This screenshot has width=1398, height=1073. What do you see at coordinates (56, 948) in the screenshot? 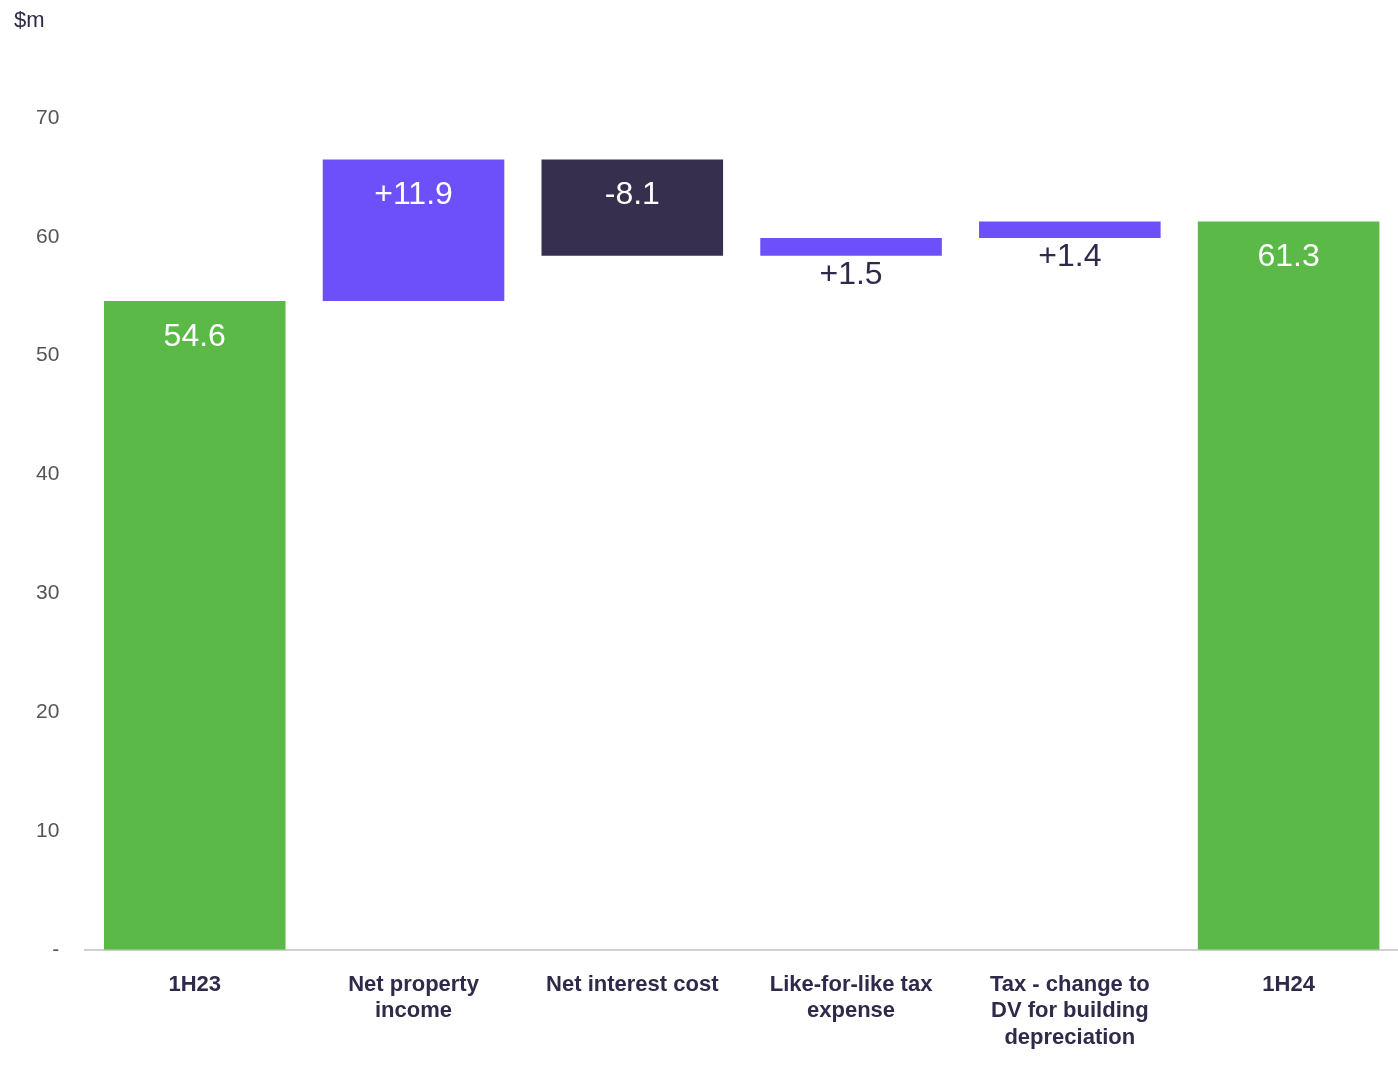
I see `y-tick-label: -` at bounding box center [56, 948].